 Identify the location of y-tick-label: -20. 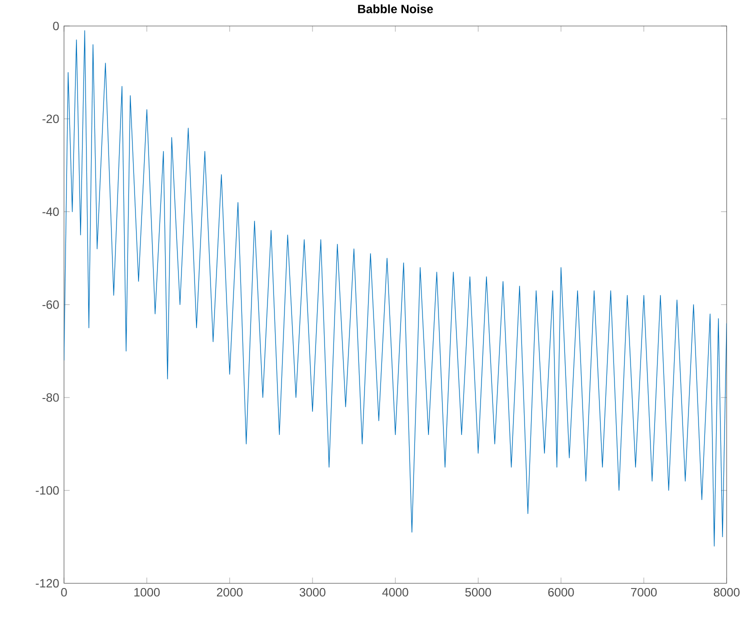
(50, 118).